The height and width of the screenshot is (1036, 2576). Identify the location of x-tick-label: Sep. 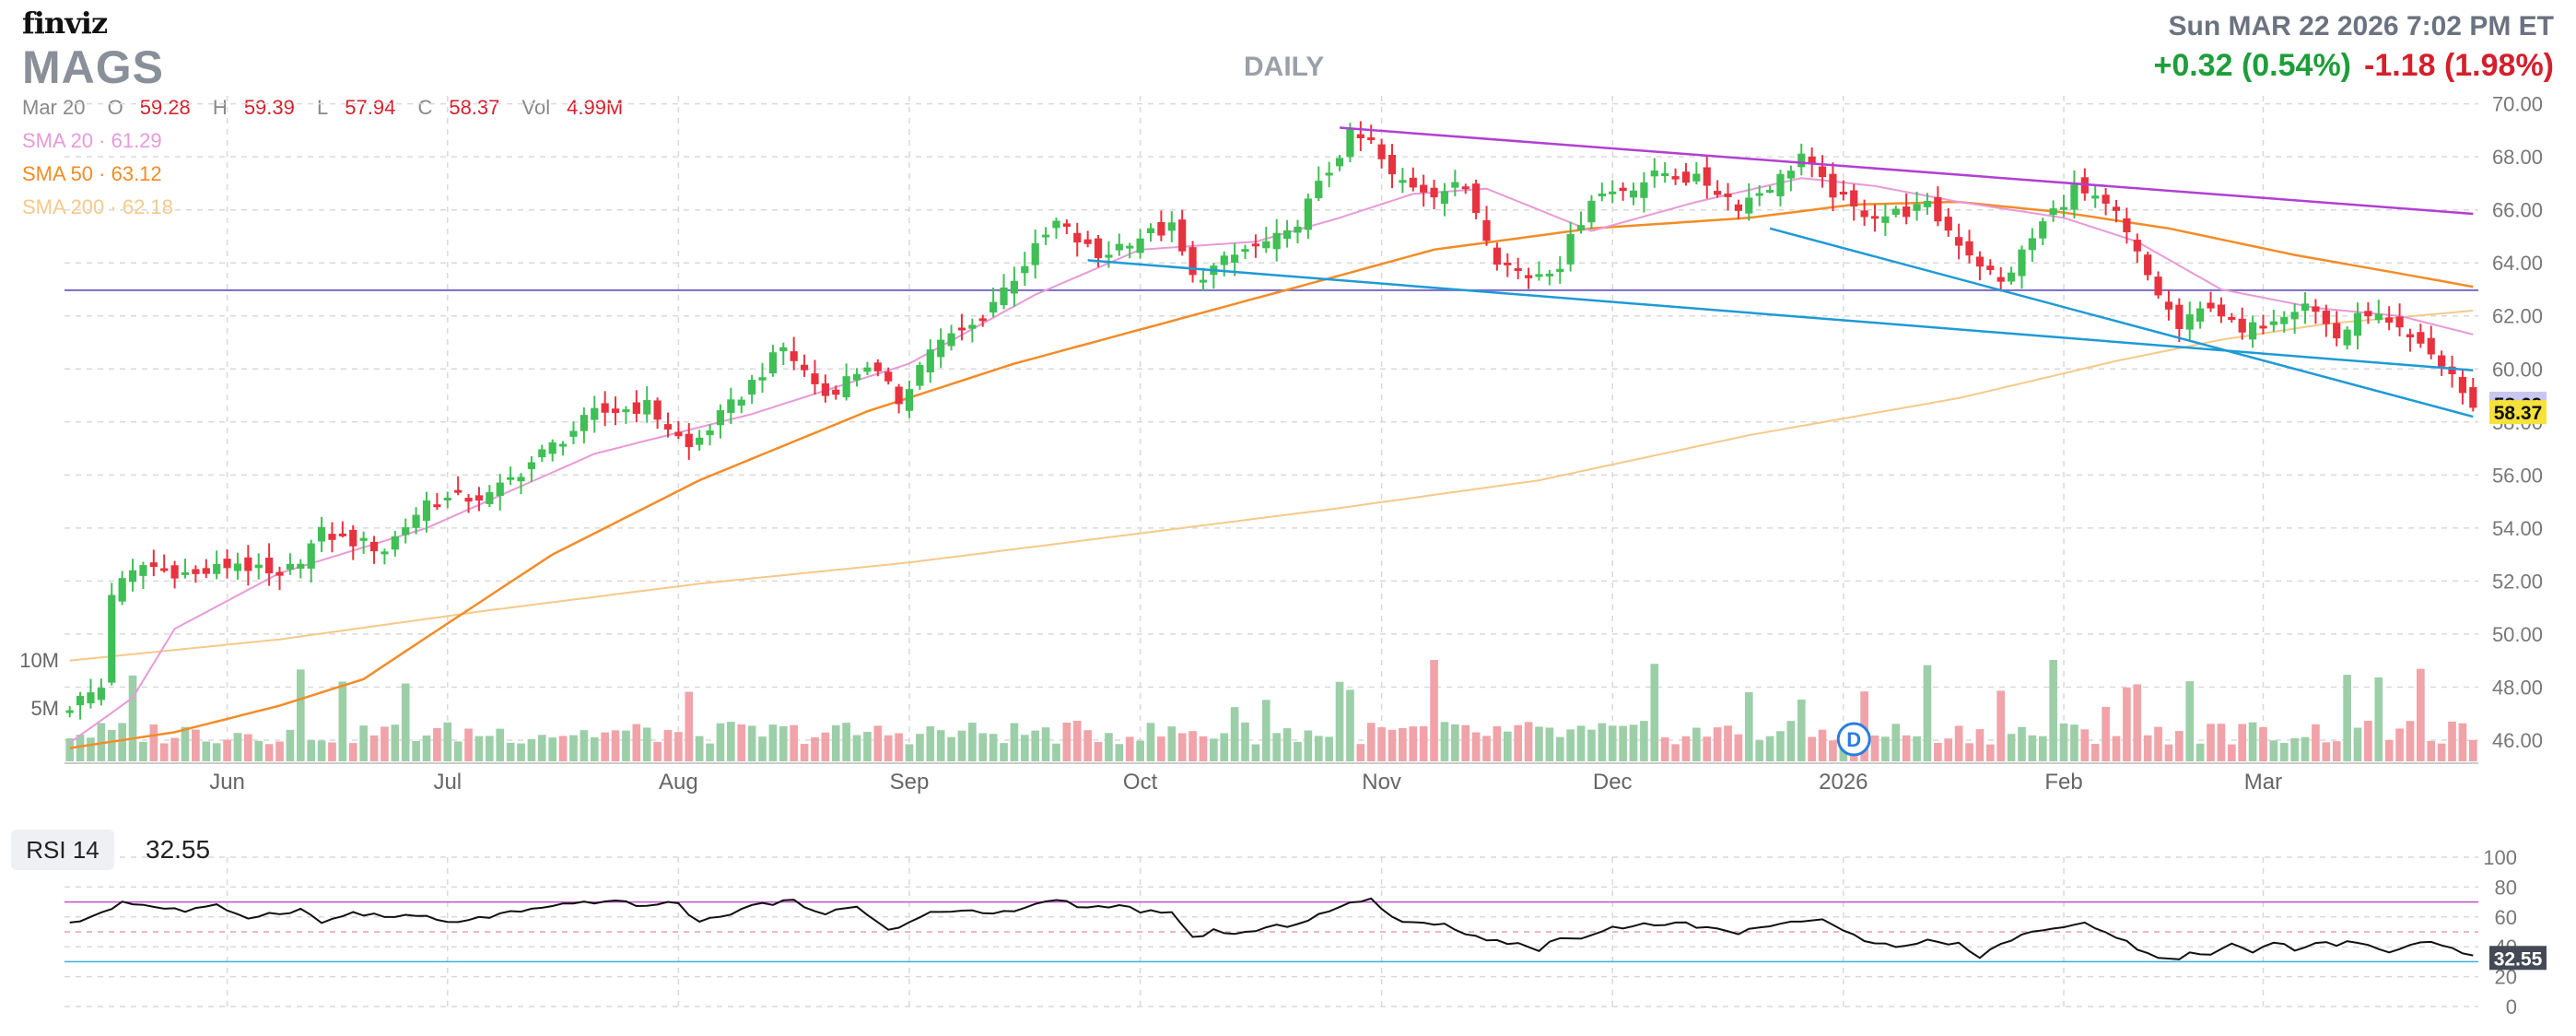
(910, 782).